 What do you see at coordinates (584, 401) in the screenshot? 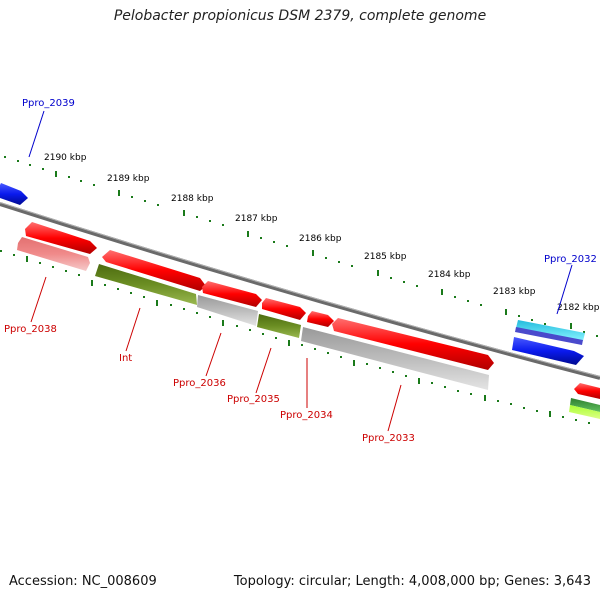
I see `gene-right-edge` at bounding box center [584, 401].